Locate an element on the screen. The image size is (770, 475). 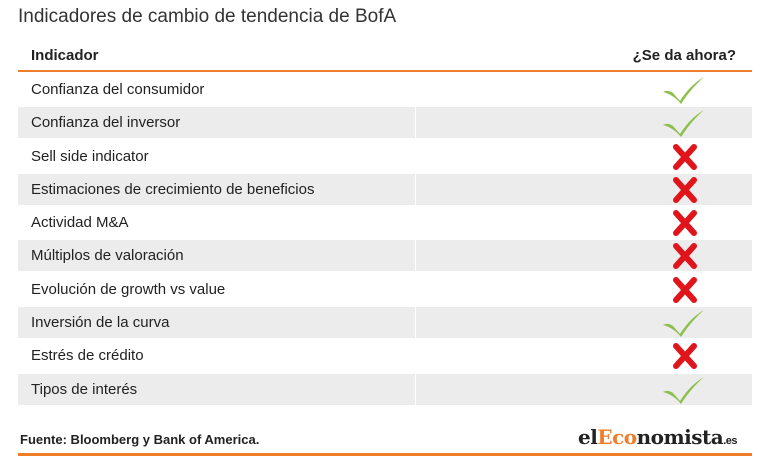
indicator-cell: Evolución de growth vs value is located at coordinates (216, 289).